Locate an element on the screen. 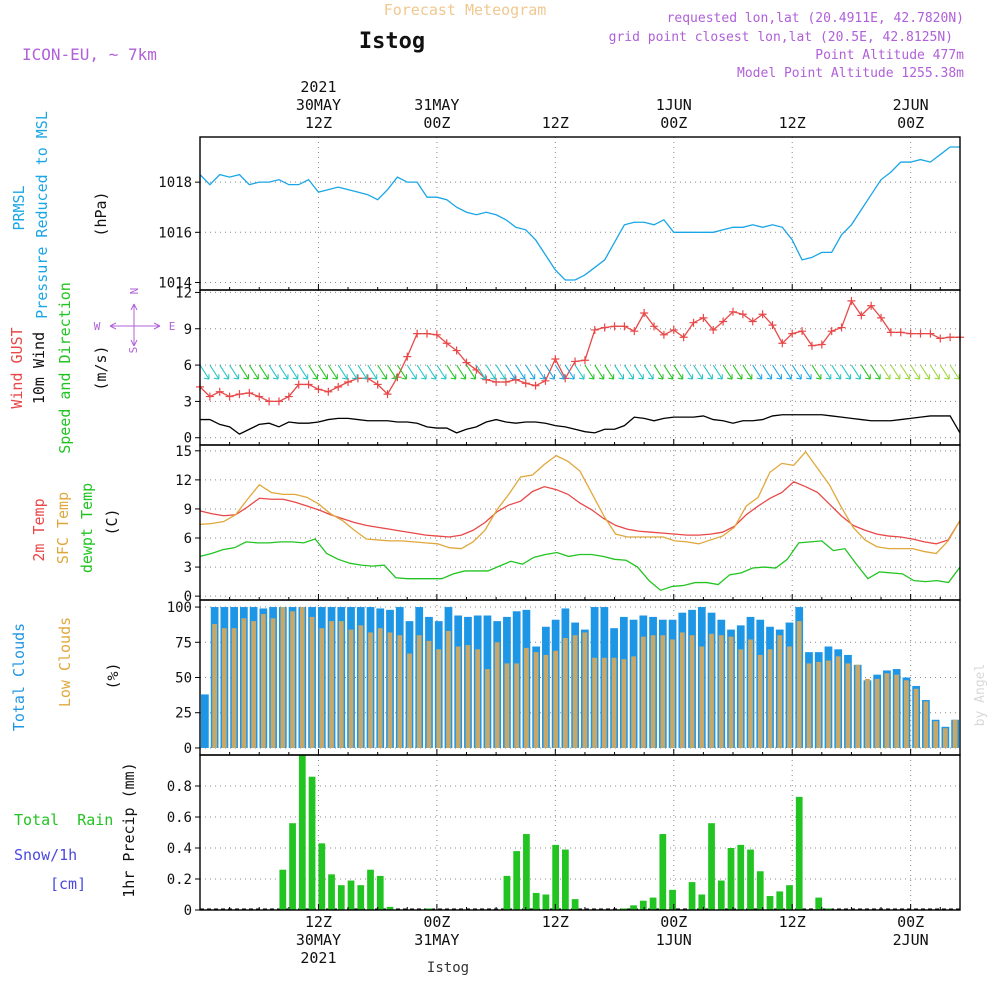 The width and height of the screenshot is (1000, 1000). model-label: ICON-EU, ~ 7km is located at coordinates (89, 54).